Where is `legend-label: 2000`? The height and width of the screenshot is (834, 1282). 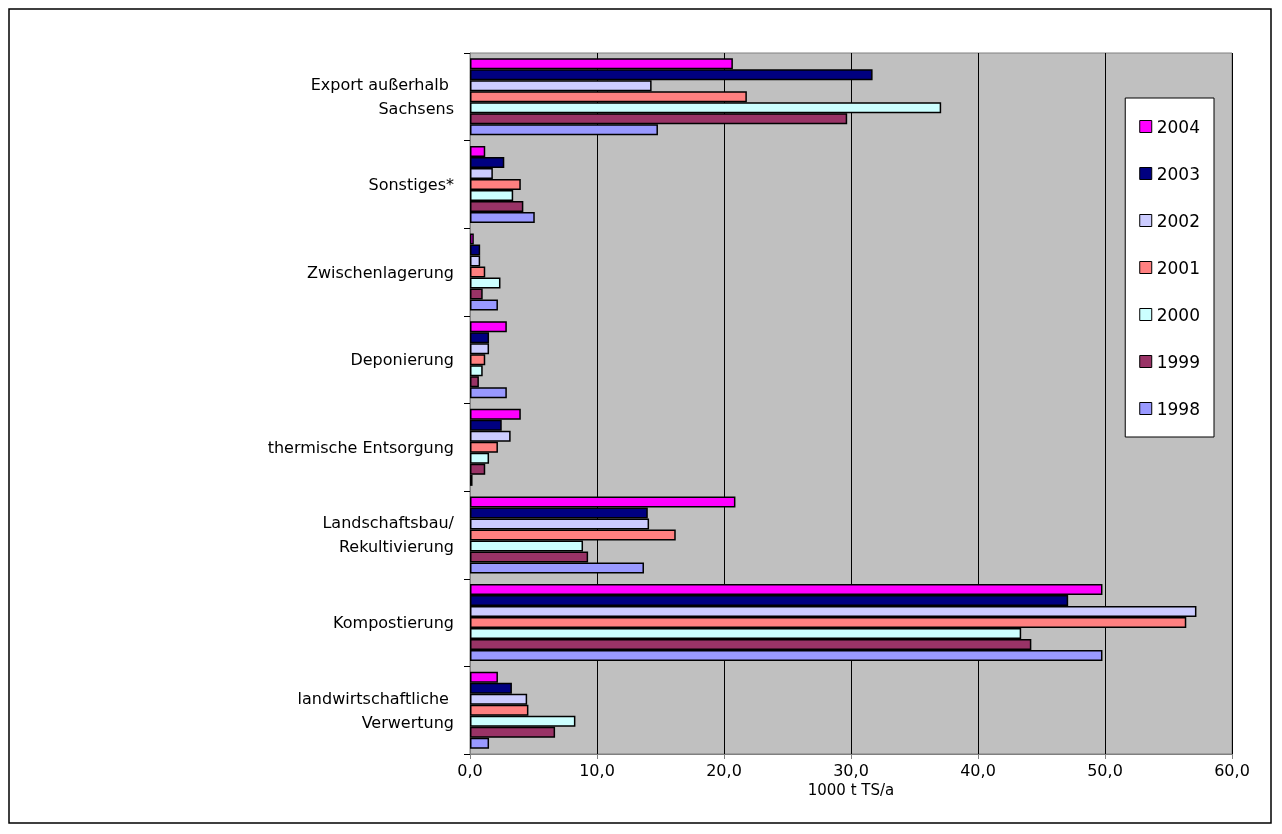 legend-label: 2000 is located at coordinates (1178, 314).